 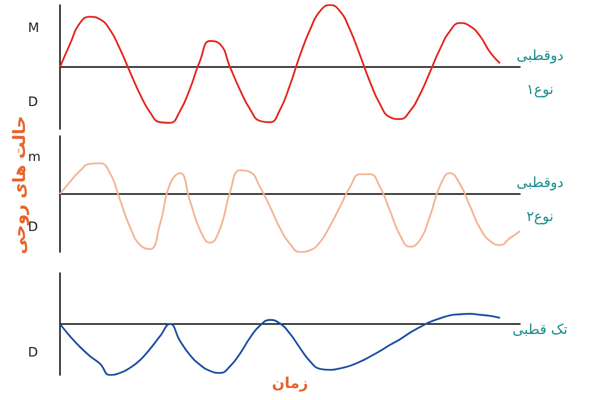 I want to click on series-label: تک قطبی, so click(x=540, y=330).